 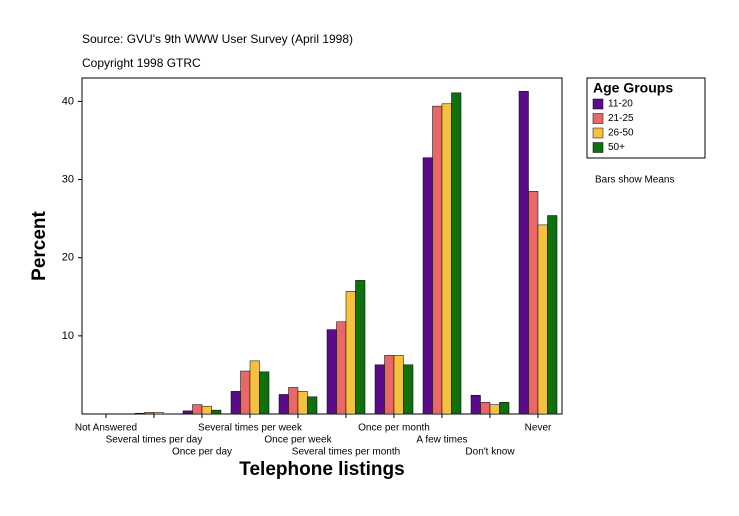 I want to click on annotation: Bars show Means, so click(x=634, y=180).